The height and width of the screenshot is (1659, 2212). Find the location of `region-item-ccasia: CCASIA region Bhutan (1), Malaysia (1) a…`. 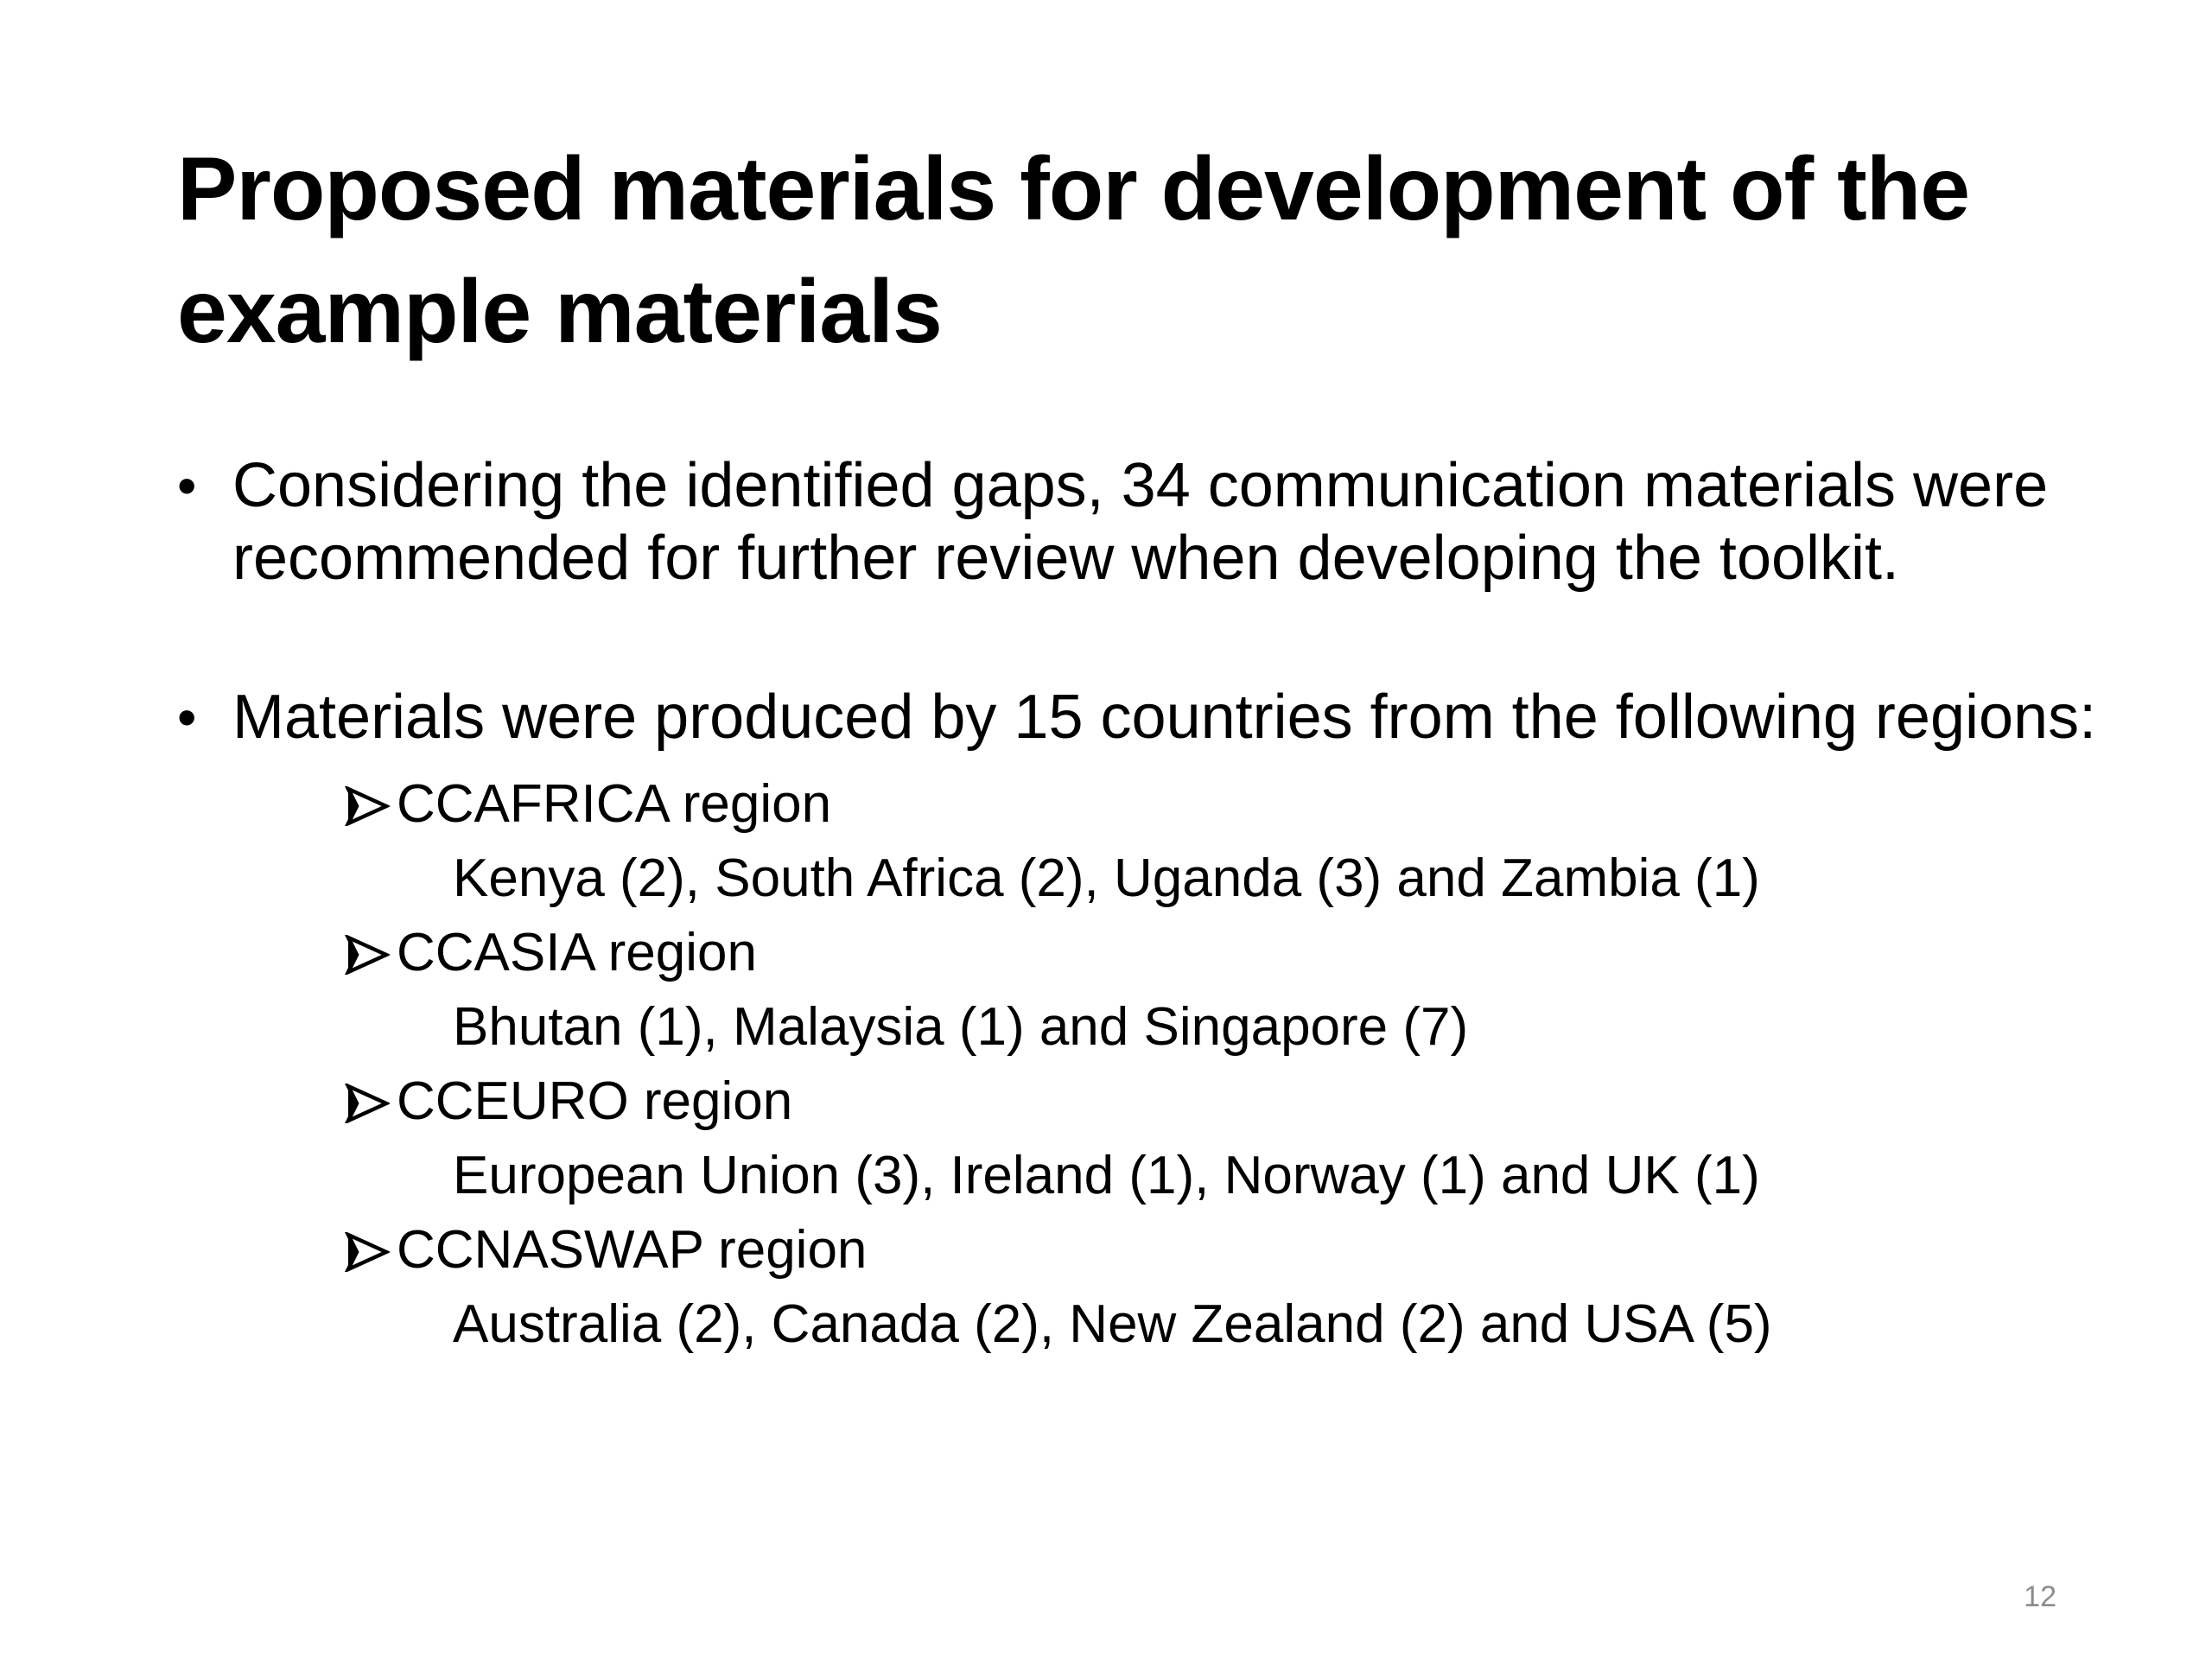

region-item-ccasia: CCASIA region Bhutan (1), Malaysia (1) a… is located at coordinates (1233, 990).